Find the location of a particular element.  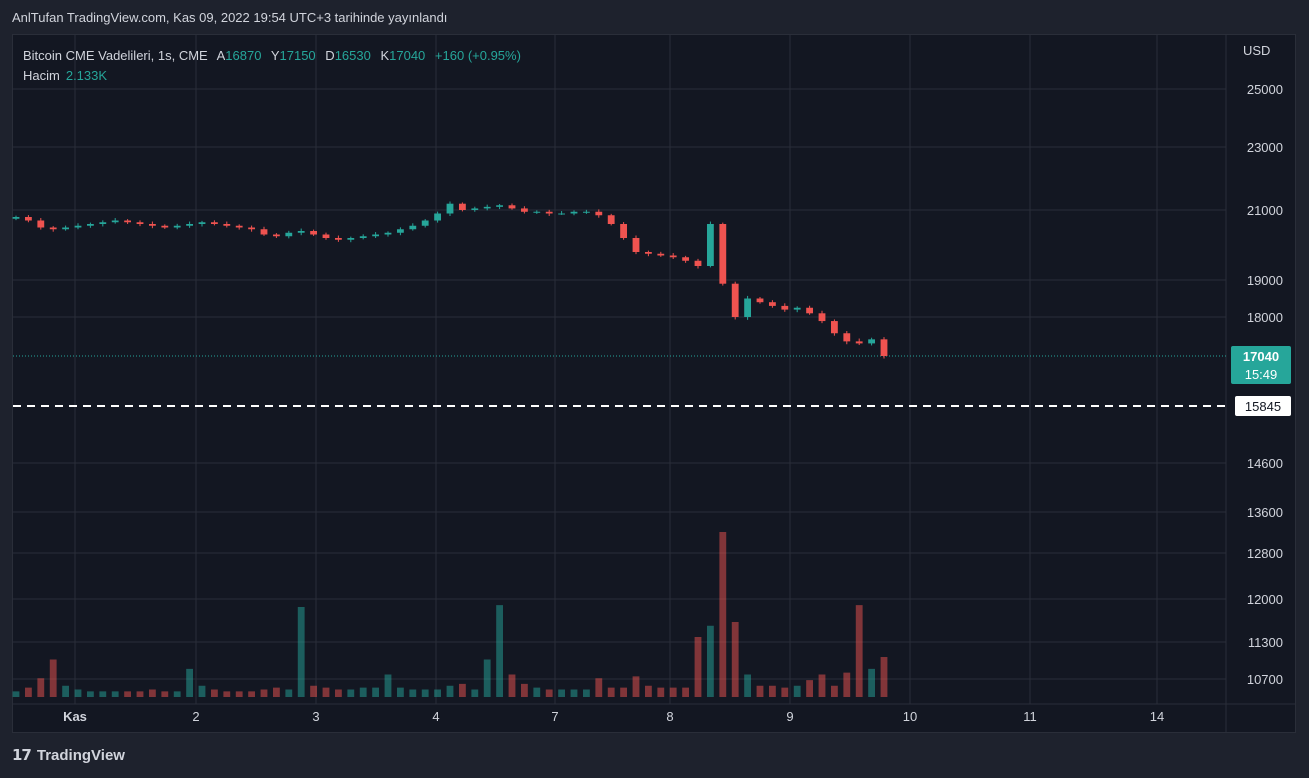

price-tick-label: 19000 is located at coordinates (1265, 280).